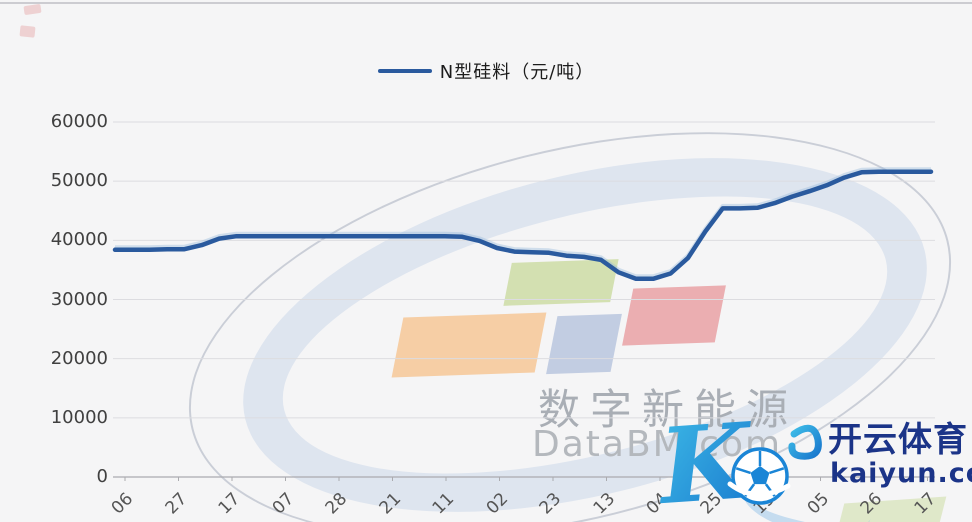  What do you see at coordinates (79, 181) in the screenshot?
I see `y-tick-label: 50000` at bounding box center [79, 181].